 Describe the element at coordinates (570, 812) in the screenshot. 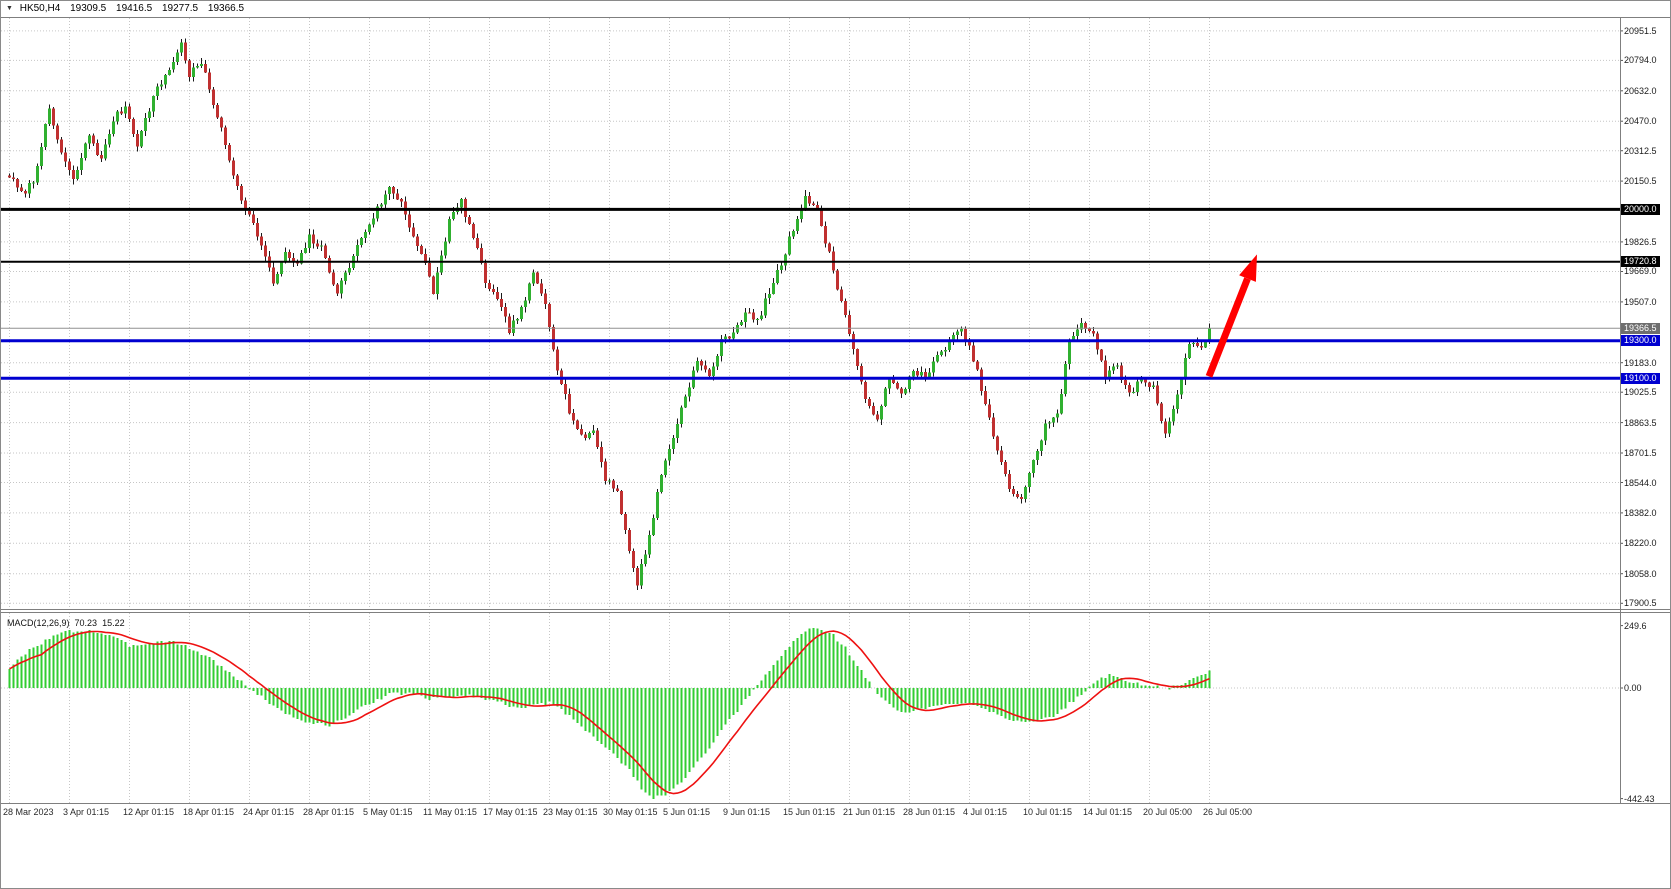

I see `time-axis-label: 23 May 01:15` at that location.